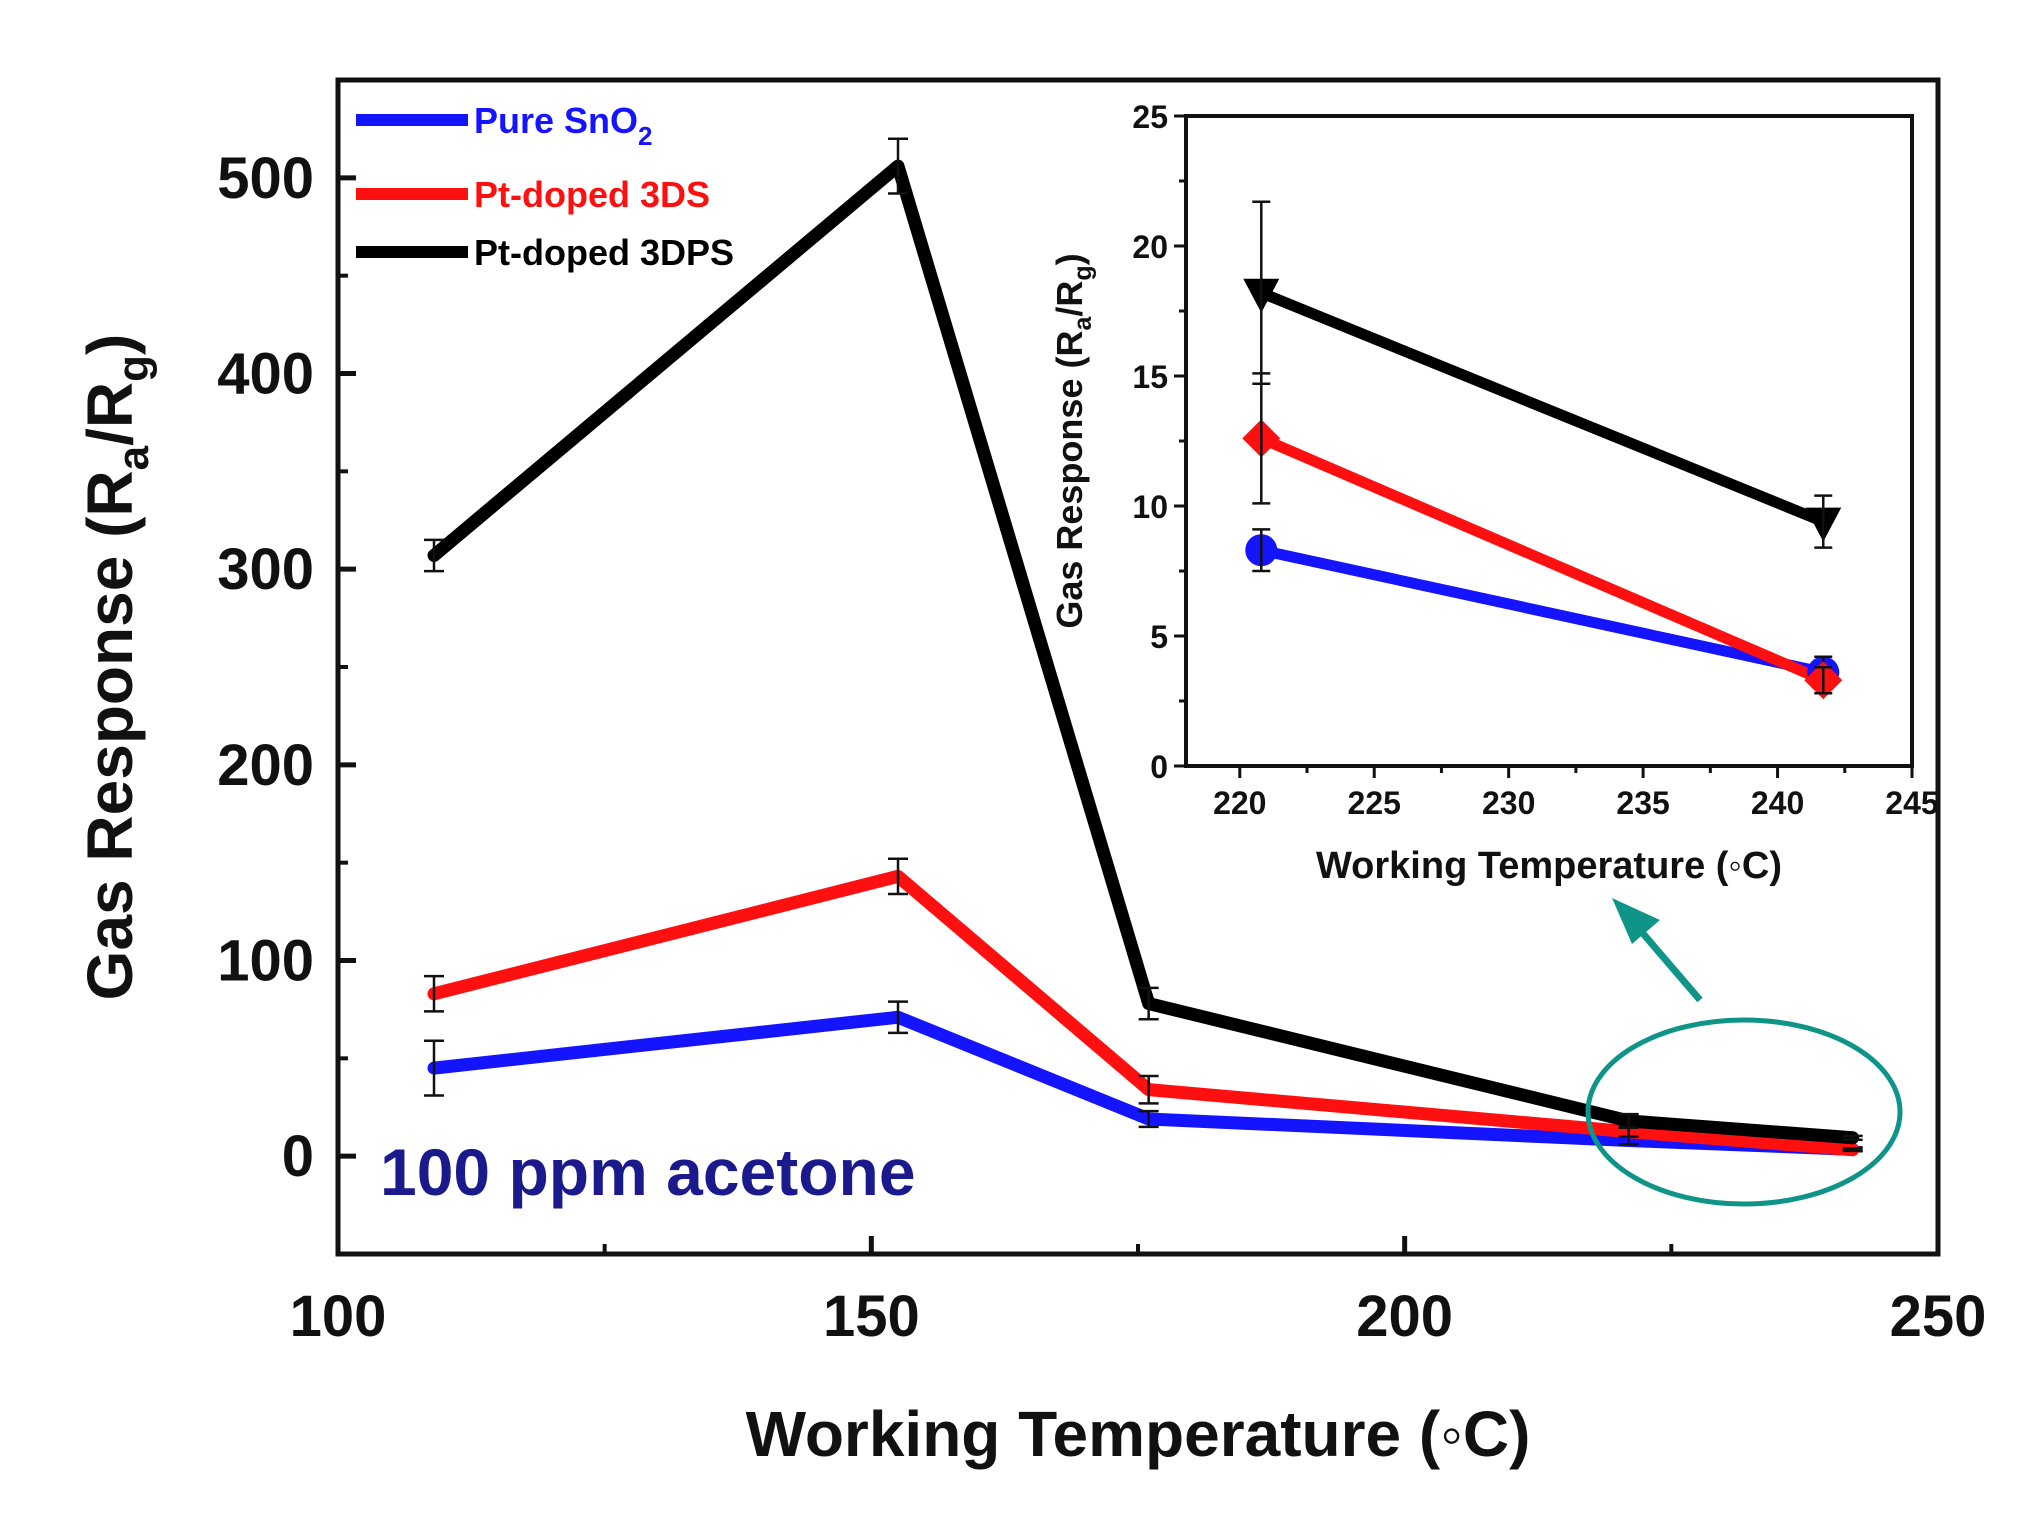 This screenshot has height=1513, width=2022. What do you see at coordinates (116, 667) in the screenshot?
I see `main-y-axis-title: Gas Response (Ra/Rg)` at bounding box center [116, 667].